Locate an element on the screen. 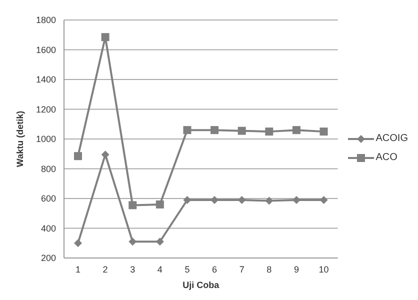  y-tick-label: 1800 is located at coordinates (46, 20).